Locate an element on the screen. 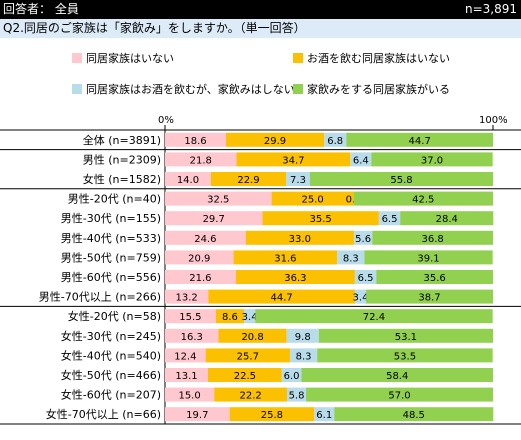 The image size is (521, 440). category-label-1: 男性 (n=2309) is located at coordinates (122, 159).